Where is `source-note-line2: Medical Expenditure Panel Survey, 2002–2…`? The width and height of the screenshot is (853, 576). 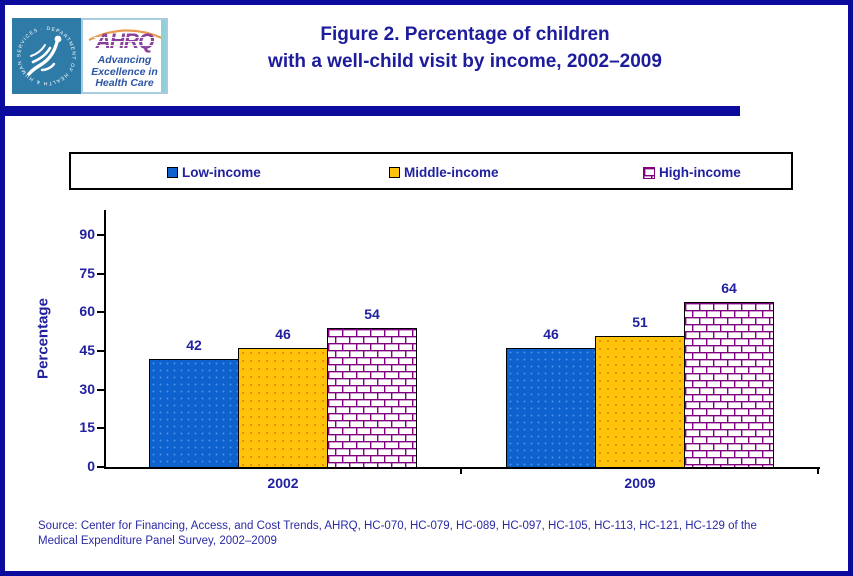
source-note-line2: Medical Expenditure Panel Survey, 2002–2… is located at coordinates (157, 541).